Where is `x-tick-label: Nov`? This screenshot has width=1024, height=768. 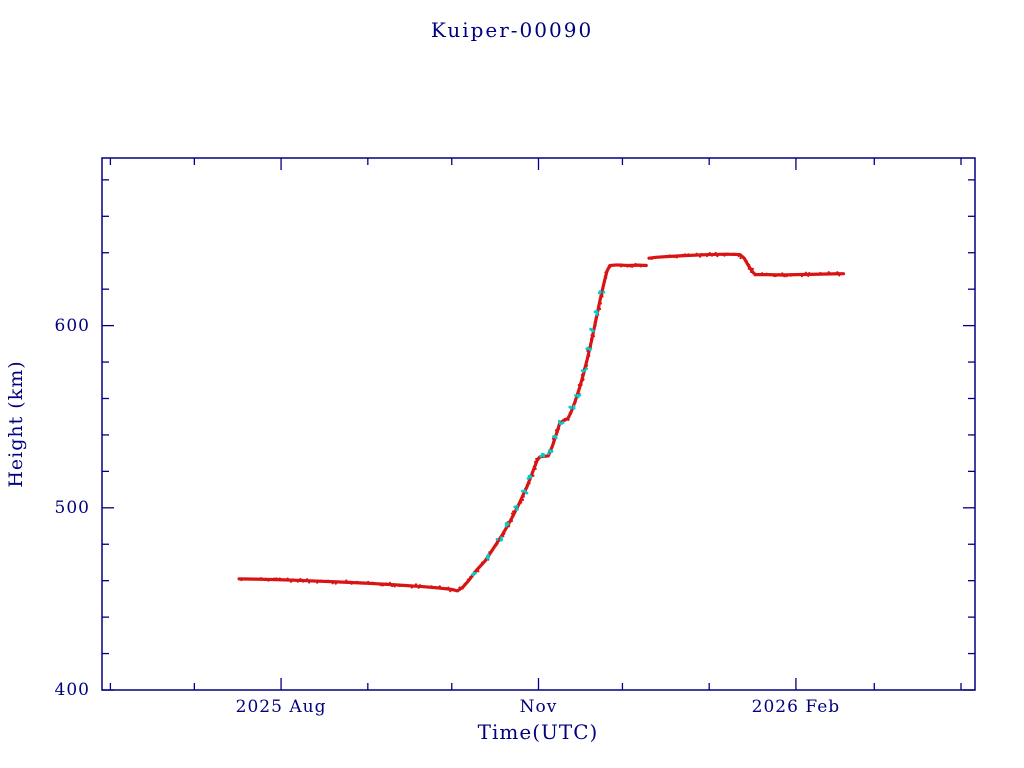
x-tick-label: Nov is located at coordinates (538, 707).